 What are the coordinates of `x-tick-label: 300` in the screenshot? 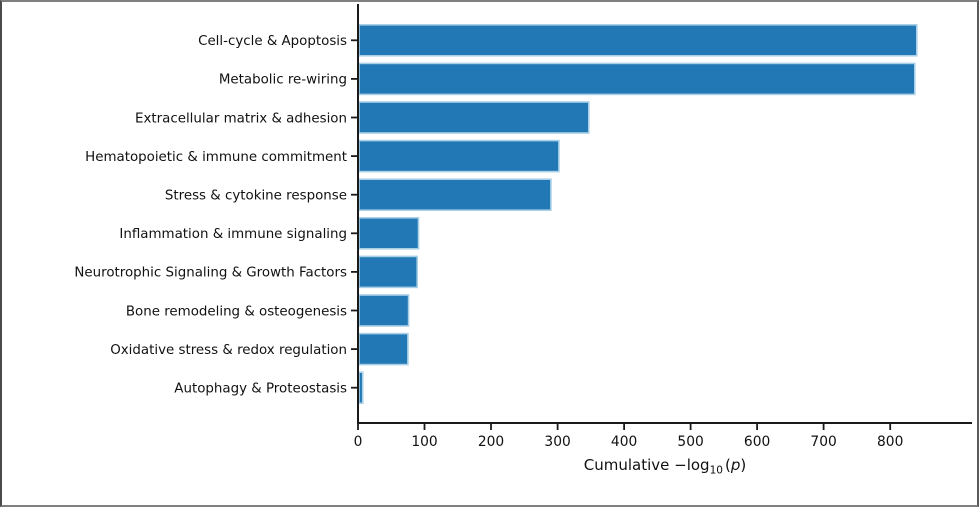 It's located at (557, 442).